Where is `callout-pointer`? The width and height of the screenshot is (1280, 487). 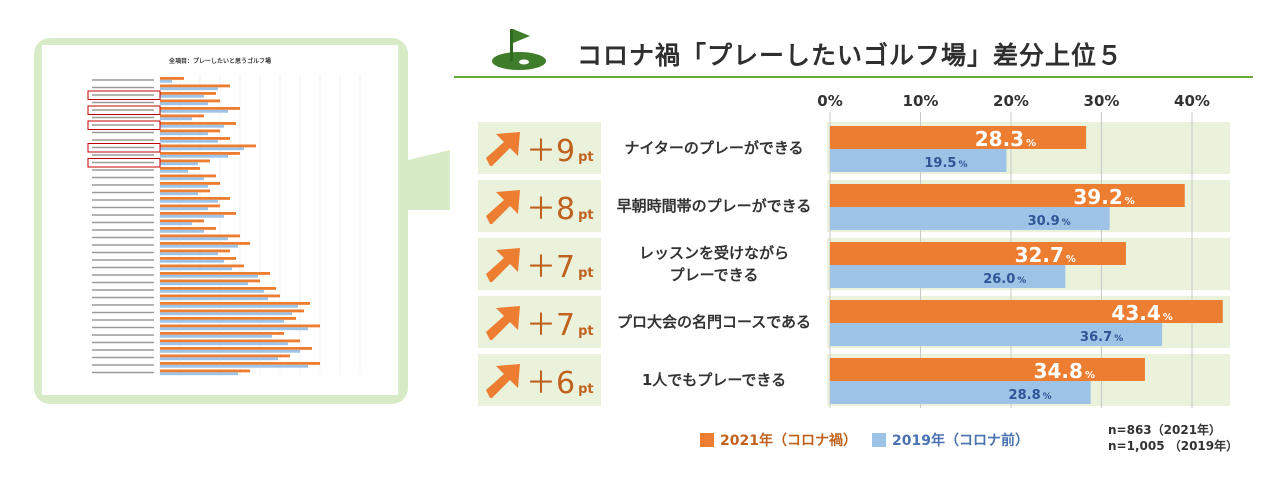
callout-pointer is located at coordinates (429, 180).